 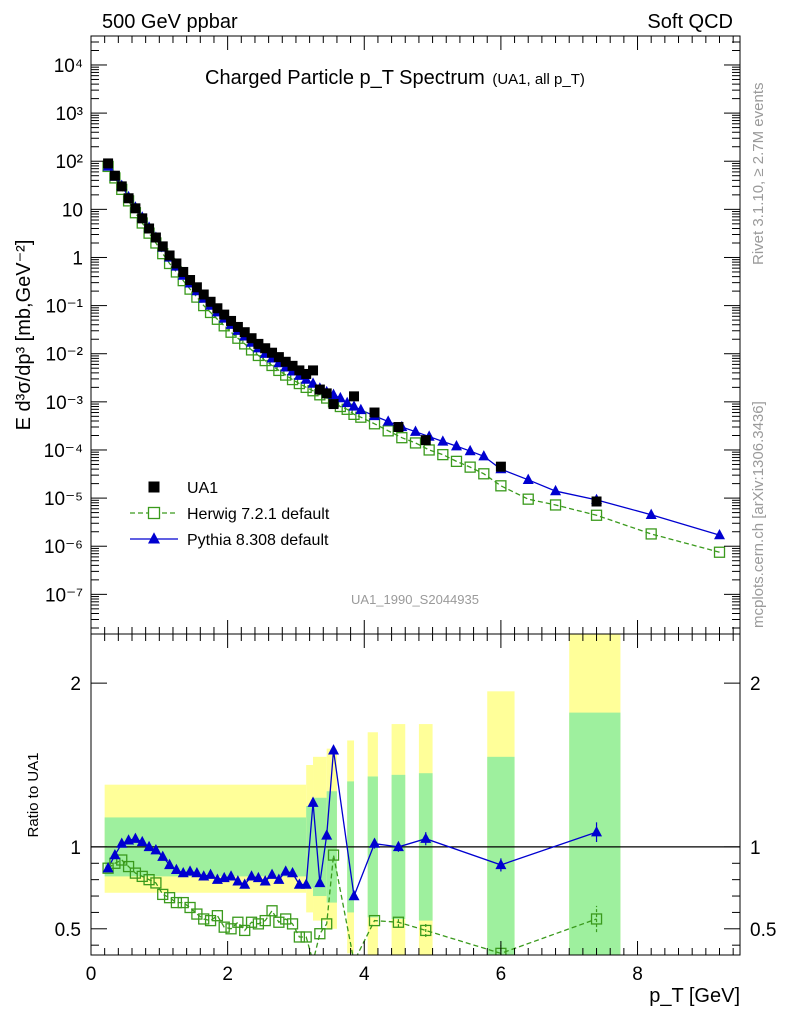 What do you see at coordinates (755, 684) in the screenshot?
I see `ratio-y-tick-label-right: 2` at bounding box center [755, 684].